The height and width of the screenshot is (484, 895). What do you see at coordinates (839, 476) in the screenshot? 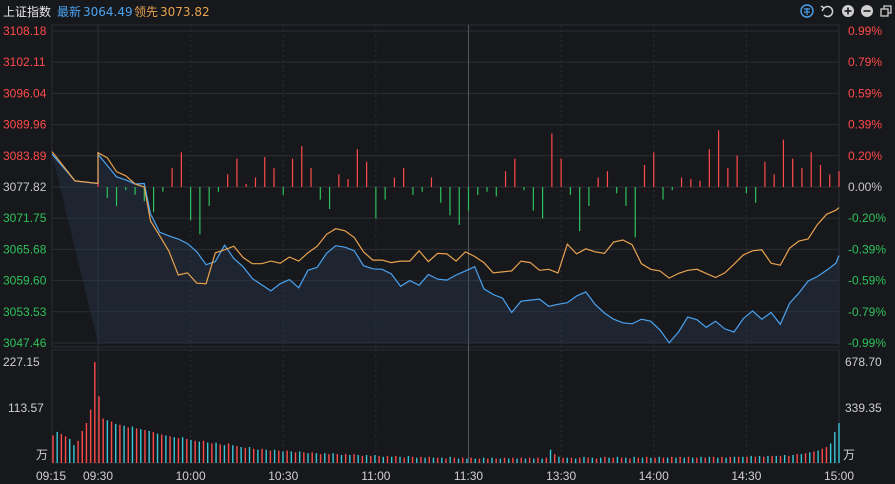
I see `x-tick-label: 15:00` at bounding box center [839, 476].